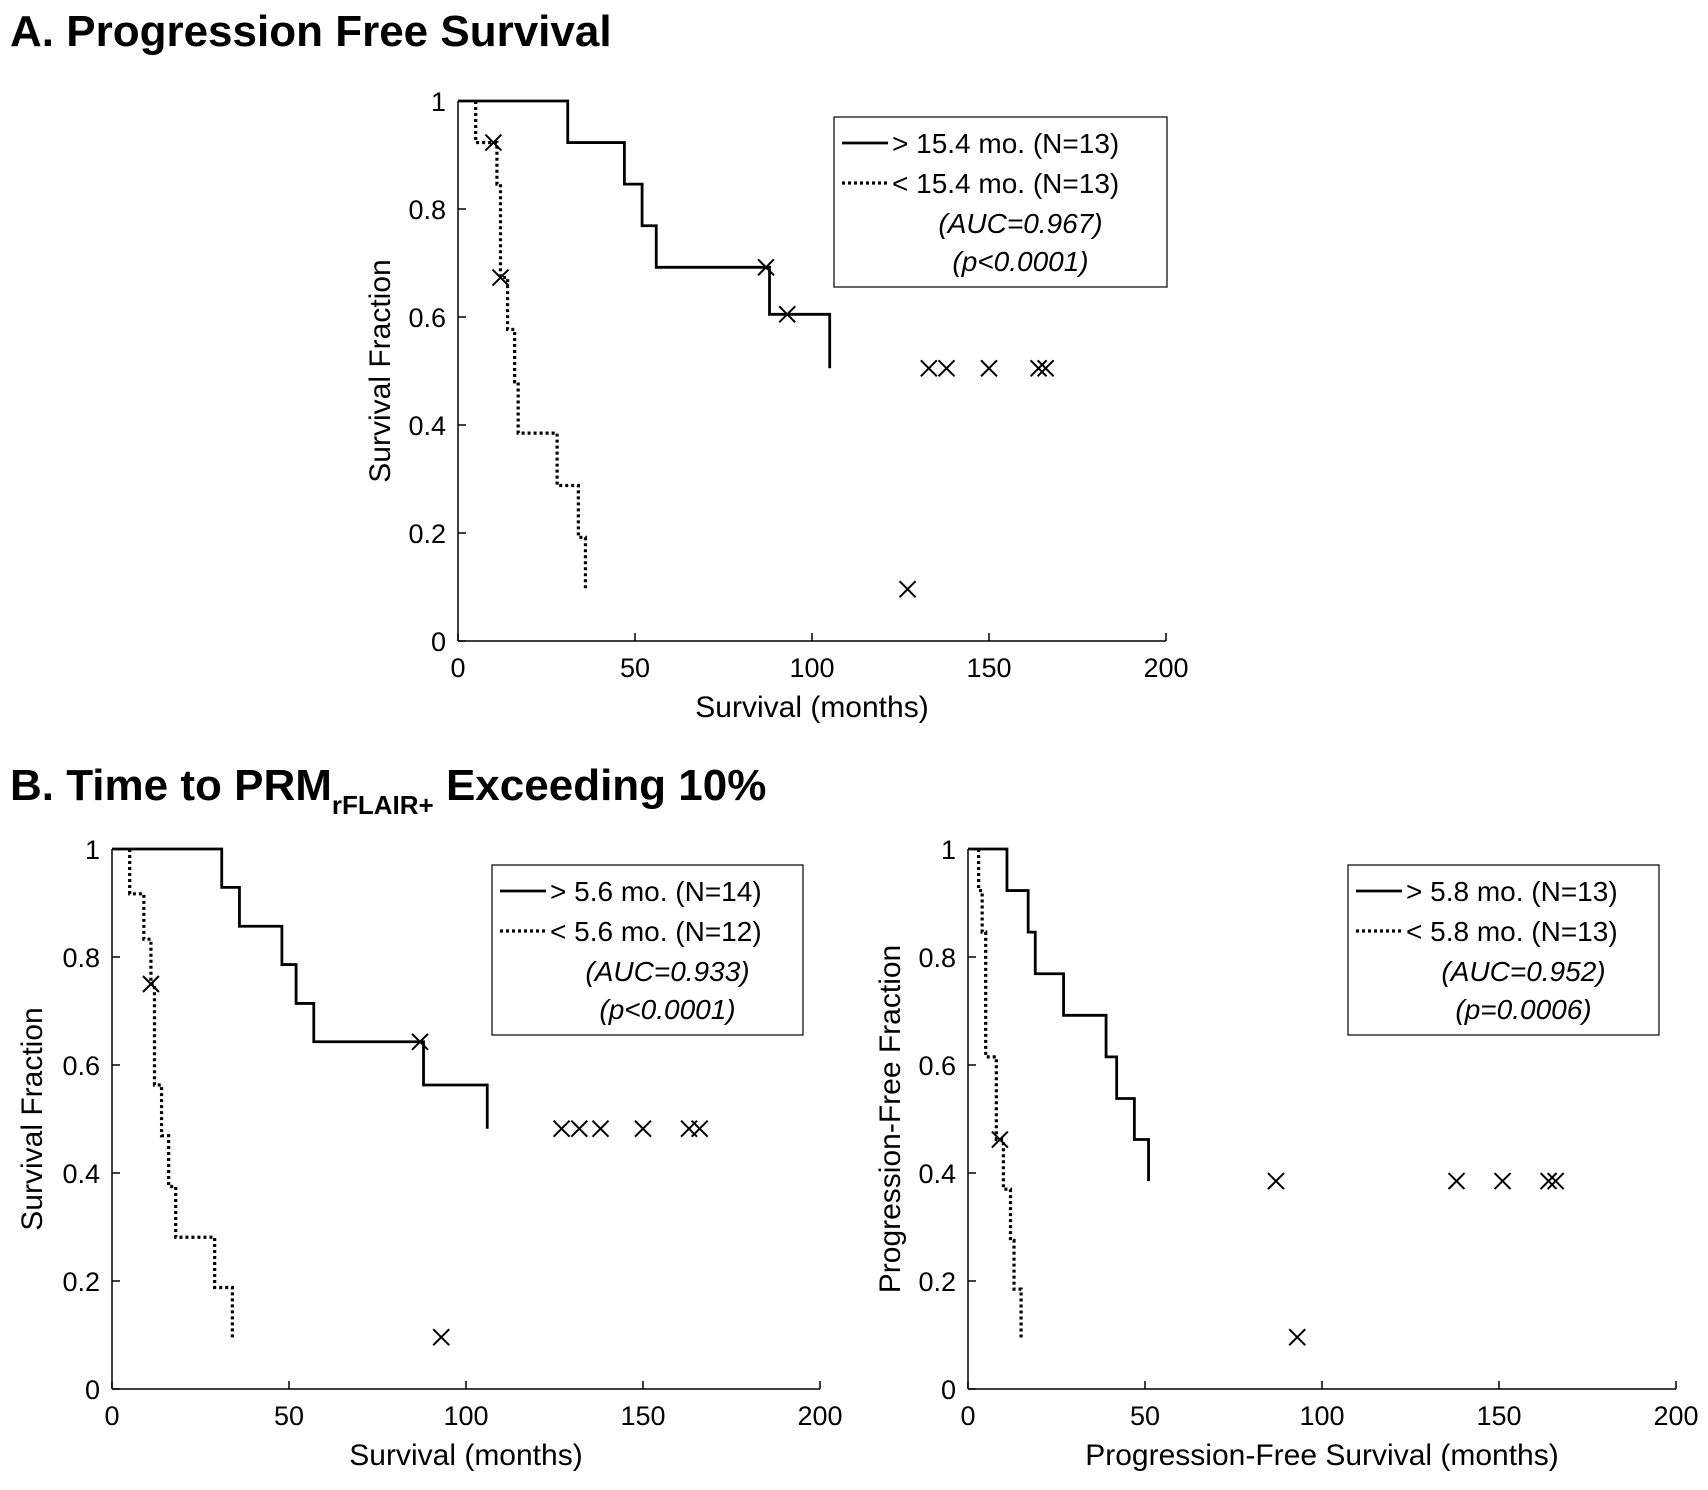 The width and height of the screenshot is (1708, 1490). Describe the element at coordinates (1005, 143) in the screenshot. I see `legend-entry: > 15.4 mo. (N=13)` at that location.